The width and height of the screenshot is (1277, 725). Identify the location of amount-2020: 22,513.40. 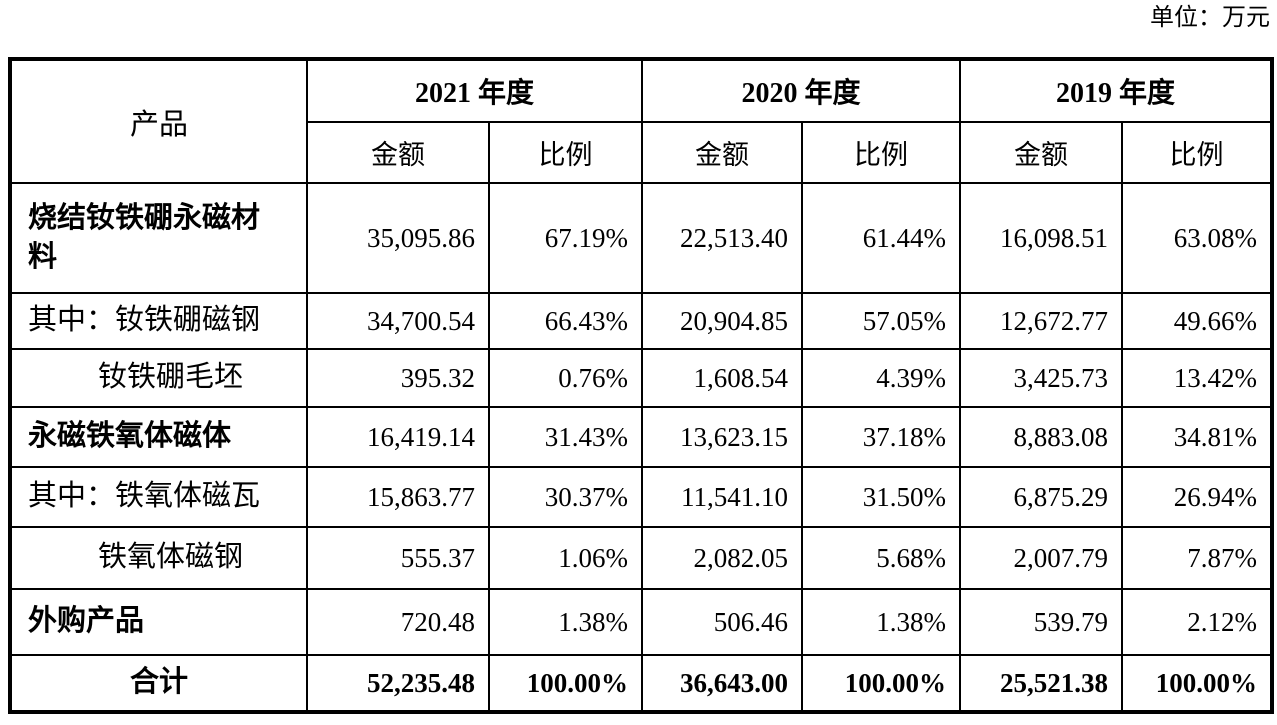
(722, 238).